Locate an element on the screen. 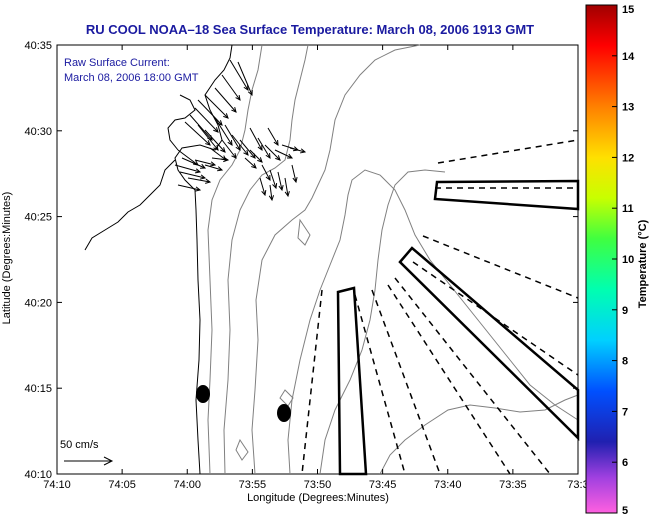  x-tick-label: 73:35 is located at coordinates (513, 485).